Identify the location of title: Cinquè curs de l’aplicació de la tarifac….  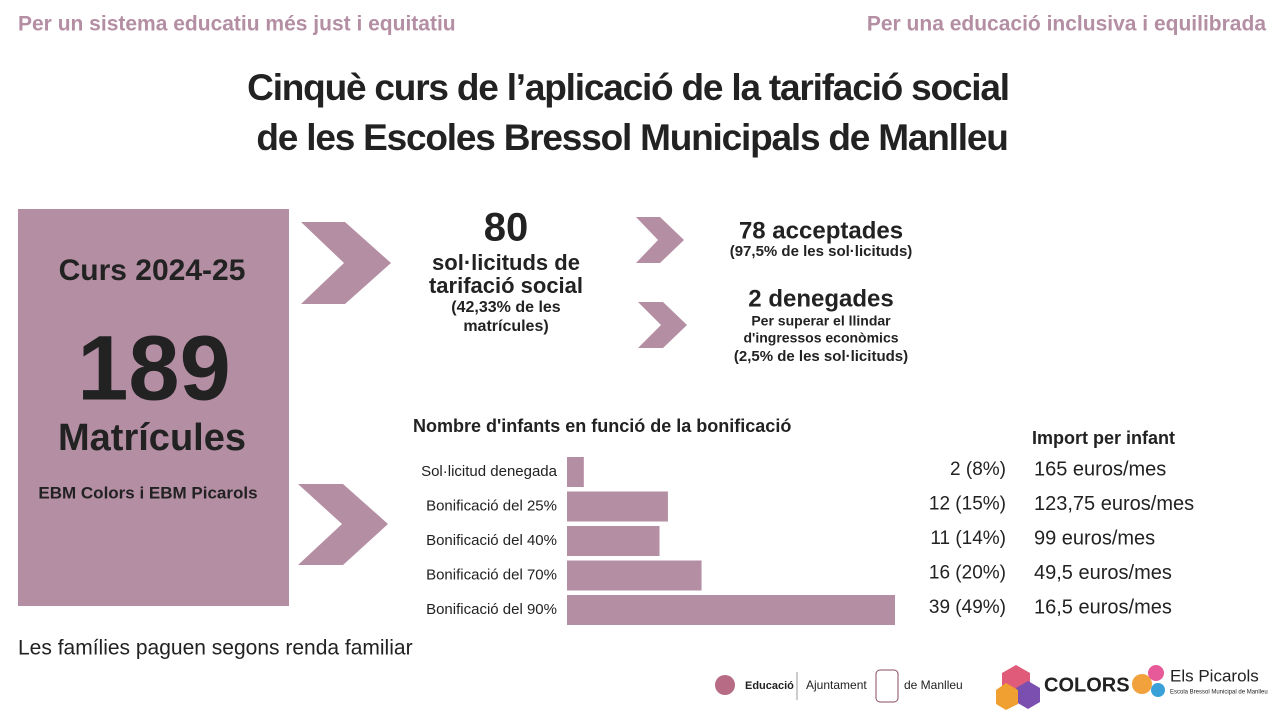
(628, 87).